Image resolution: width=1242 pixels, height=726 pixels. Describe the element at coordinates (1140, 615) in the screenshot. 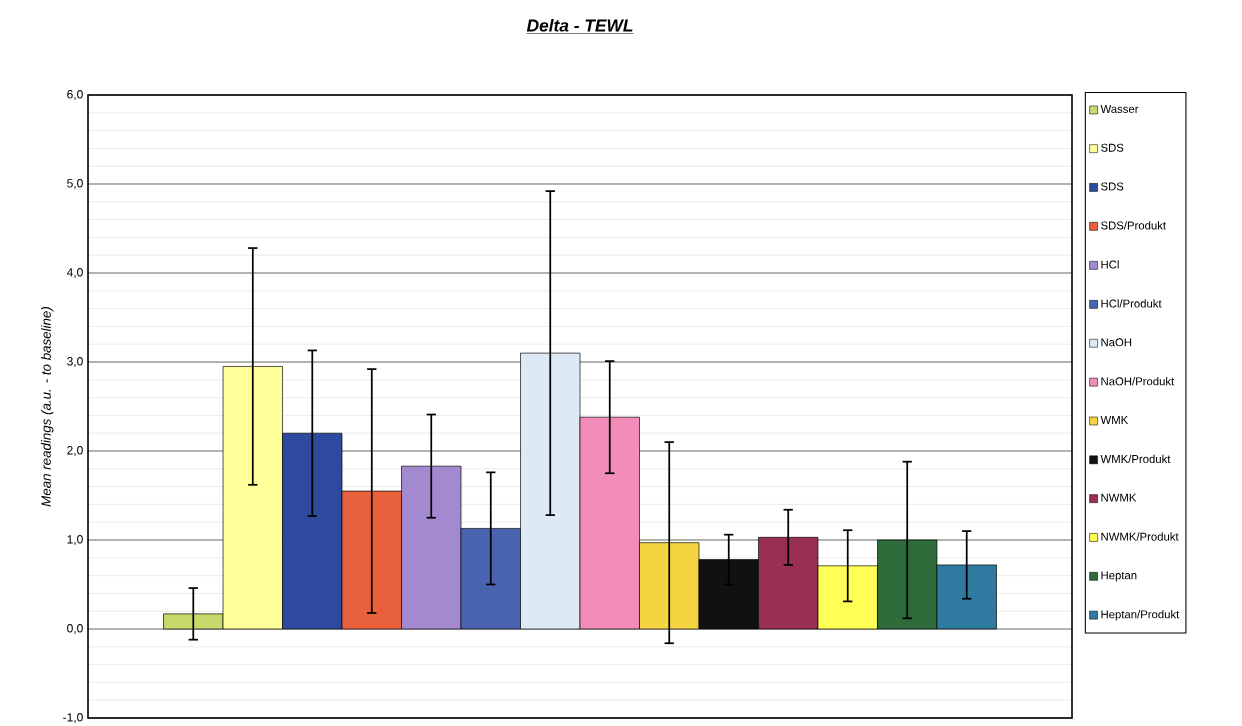

I see `legend-label: Heptan/Produkt` at that location.